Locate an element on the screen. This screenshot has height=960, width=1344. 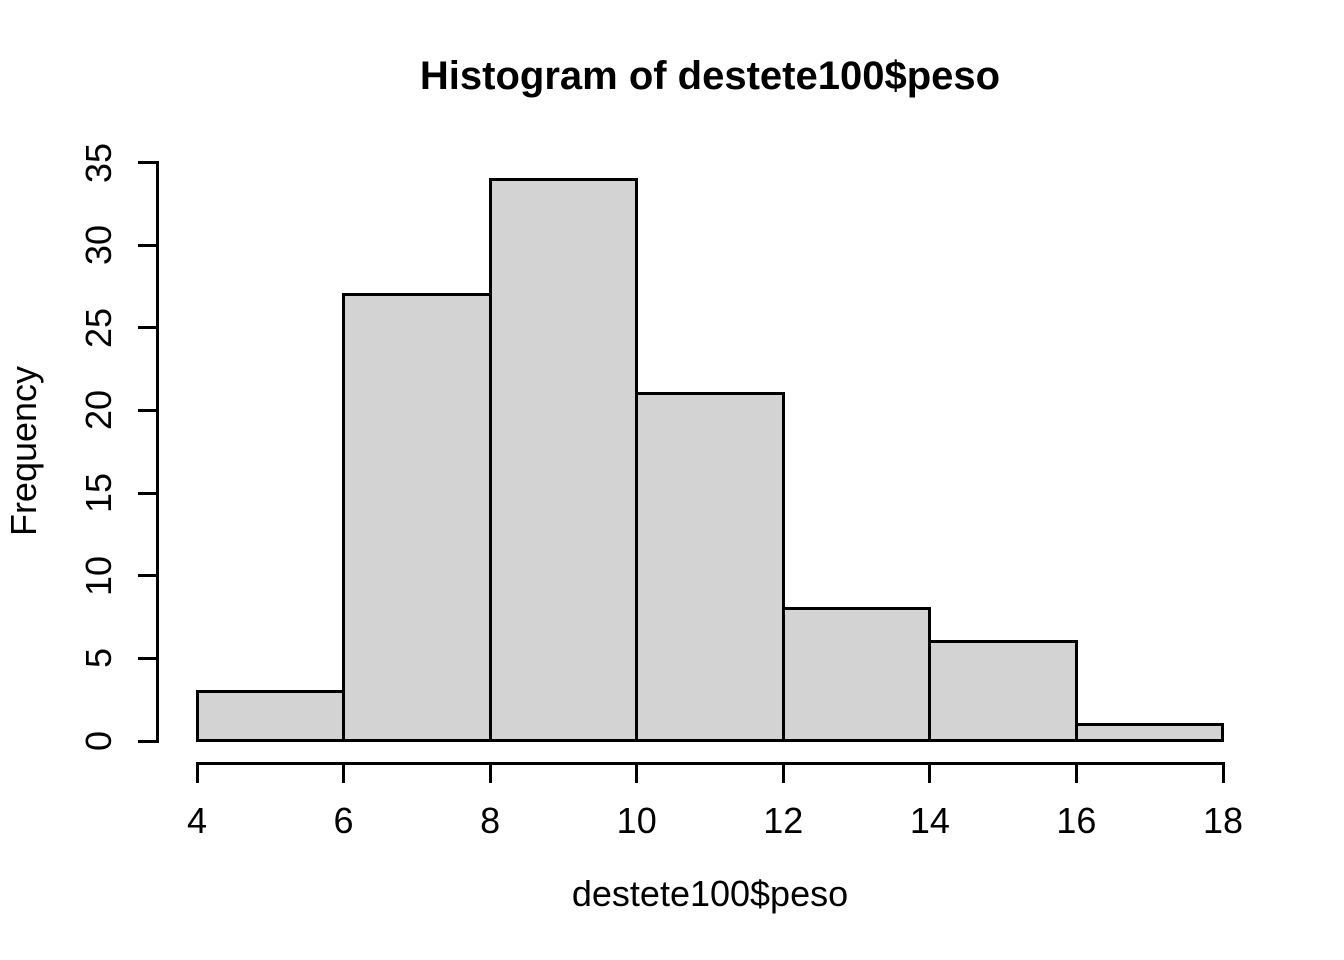
x-tick-label: 14 is located at coordinates (929, 820).